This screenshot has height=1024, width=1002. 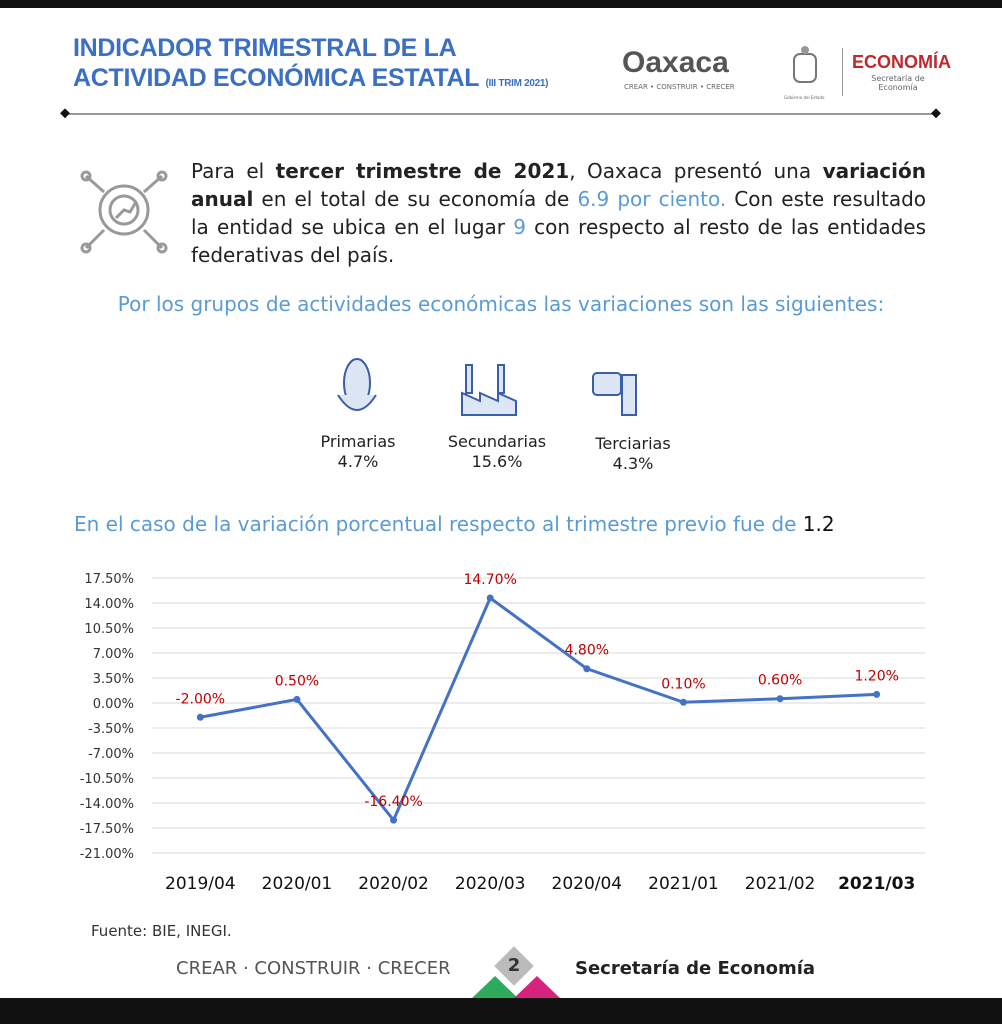 I want to click on x-tick-label: 2019/04, so click(x=200, y=884).